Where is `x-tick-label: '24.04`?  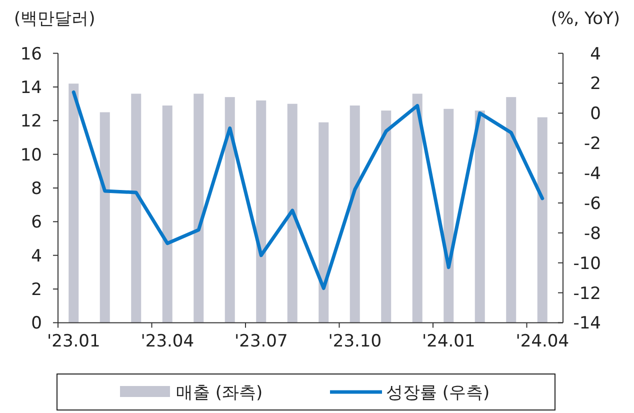
x-tick-label: '24.04 is located at coordinates (543, 342).